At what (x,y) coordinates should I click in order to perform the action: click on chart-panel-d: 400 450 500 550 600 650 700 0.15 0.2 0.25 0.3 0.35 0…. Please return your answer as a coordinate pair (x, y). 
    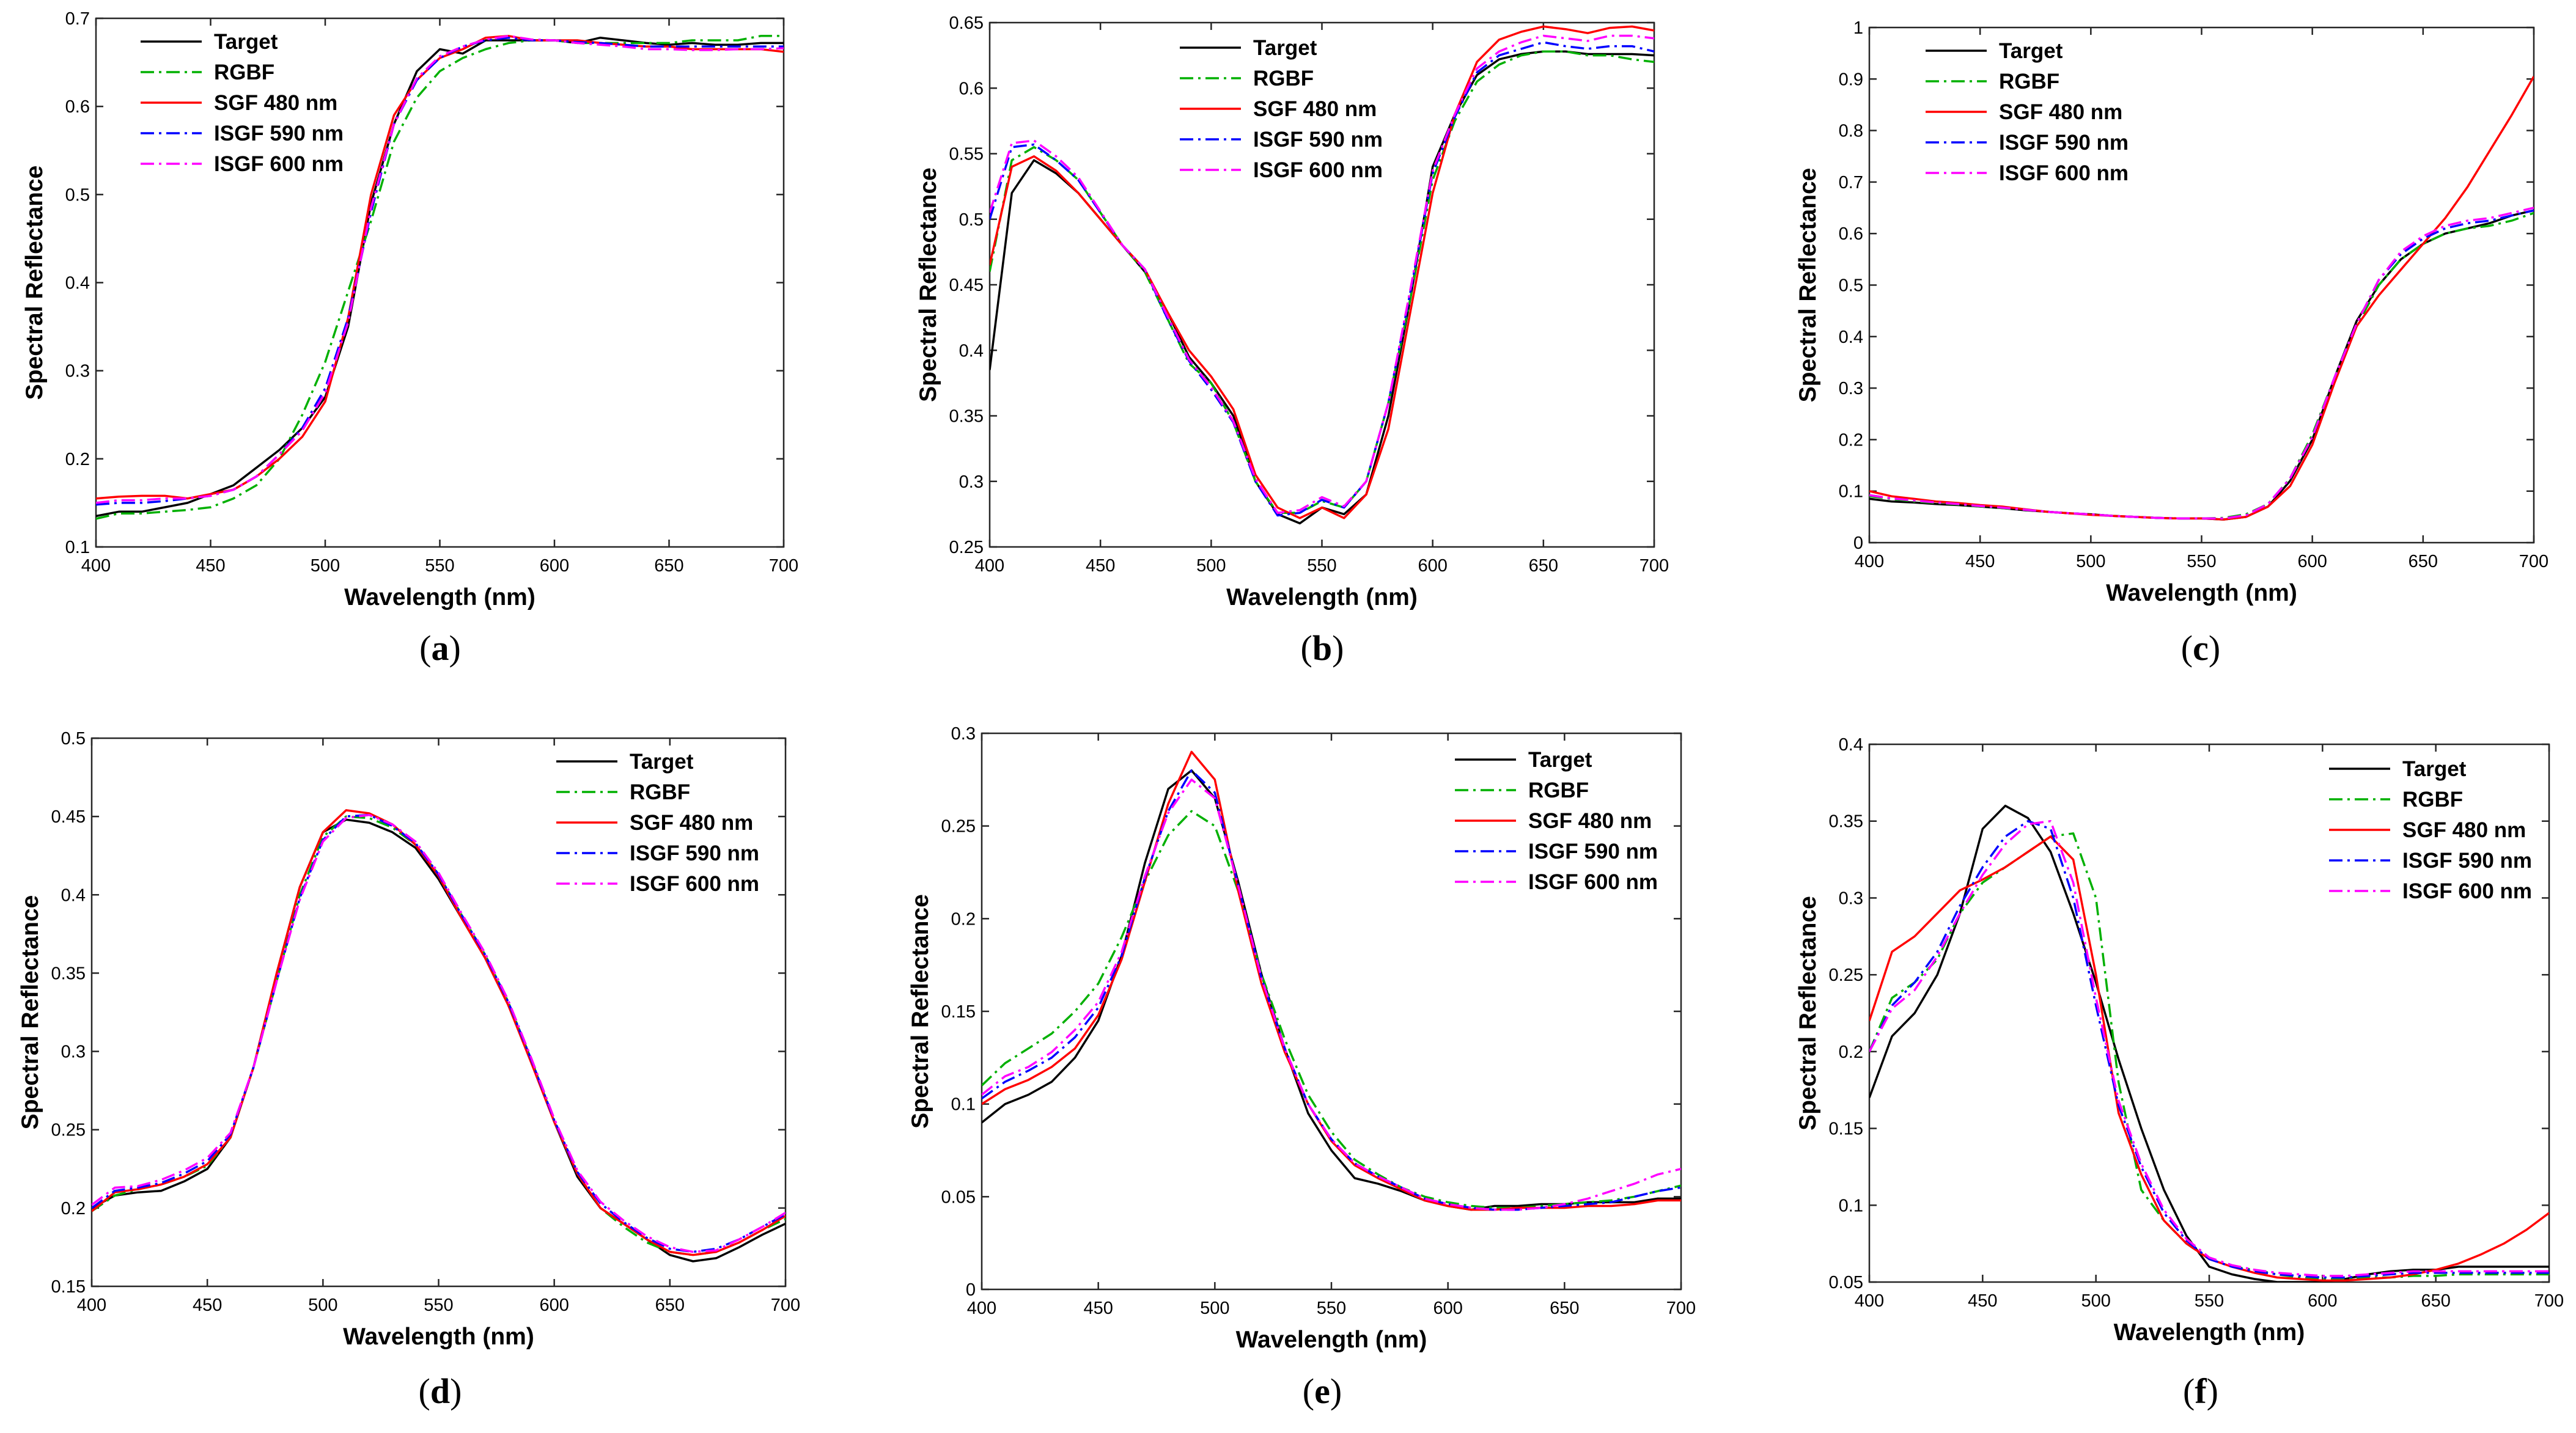
    Looking at the image, I should click on (408, 1070).